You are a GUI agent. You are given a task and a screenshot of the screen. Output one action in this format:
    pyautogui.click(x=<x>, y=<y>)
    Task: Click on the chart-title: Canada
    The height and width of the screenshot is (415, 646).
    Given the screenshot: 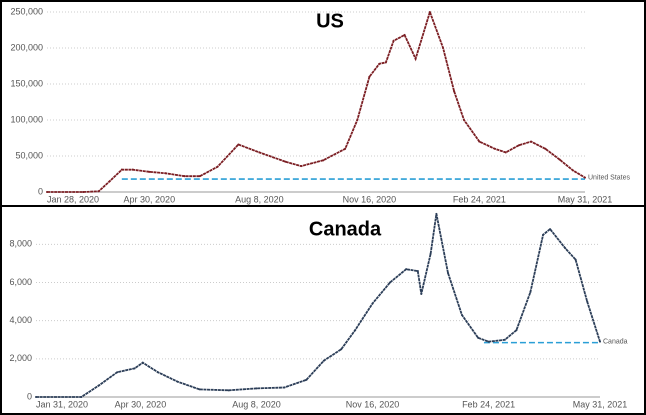 What is the action you would take?
    pyautogui.click(x=345, y=229)
    